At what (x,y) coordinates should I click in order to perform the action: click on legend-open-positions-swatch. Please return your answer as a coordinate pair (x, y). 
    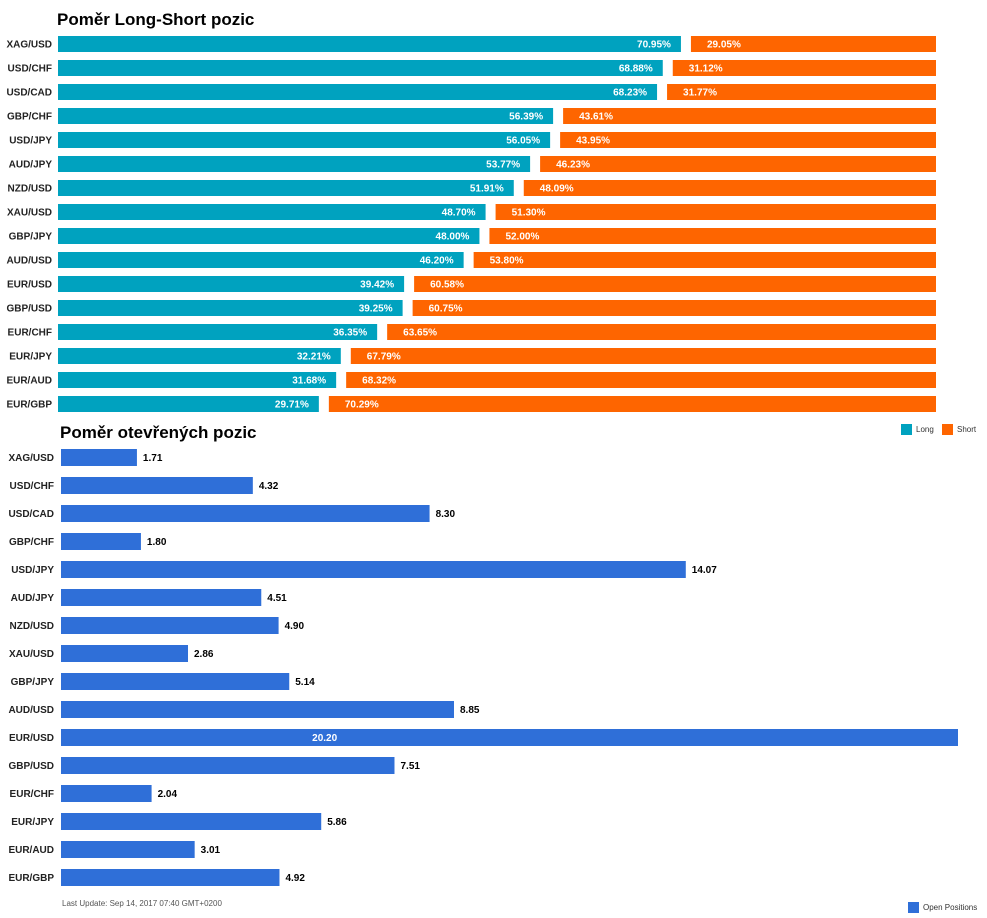
    Looking at the image, I should click on (913, 907).